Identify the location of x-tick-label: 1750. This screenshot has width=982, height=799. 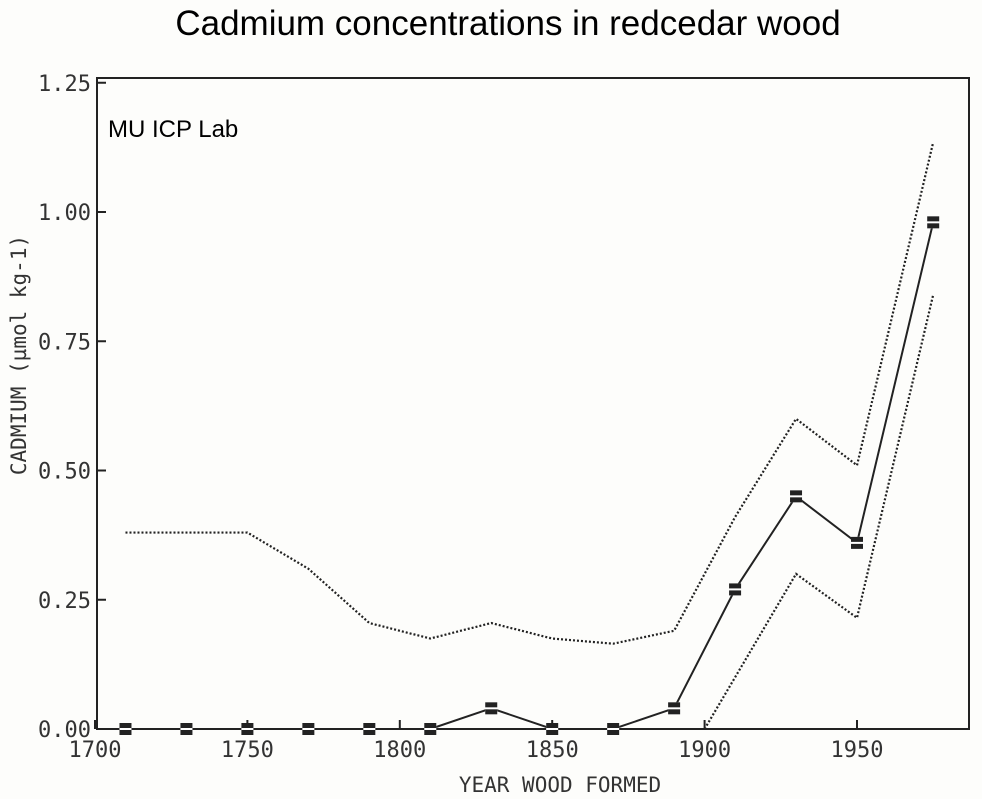
(247, 750).